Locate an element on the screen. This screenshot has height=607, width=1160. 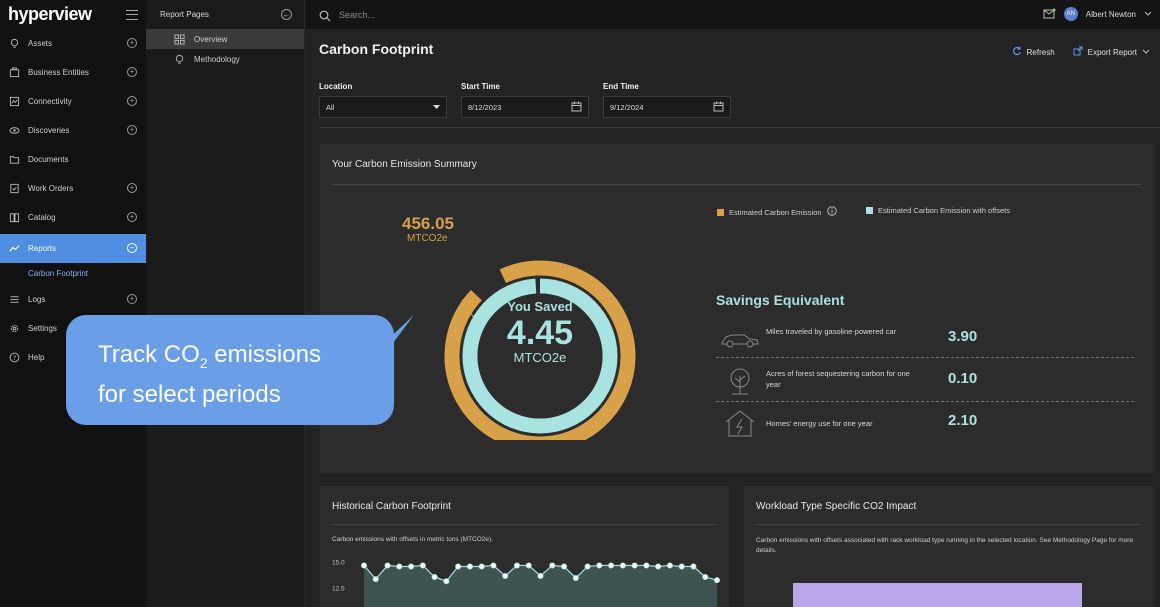
nav-item-label: Catalog is located at coordinates (42, 217).